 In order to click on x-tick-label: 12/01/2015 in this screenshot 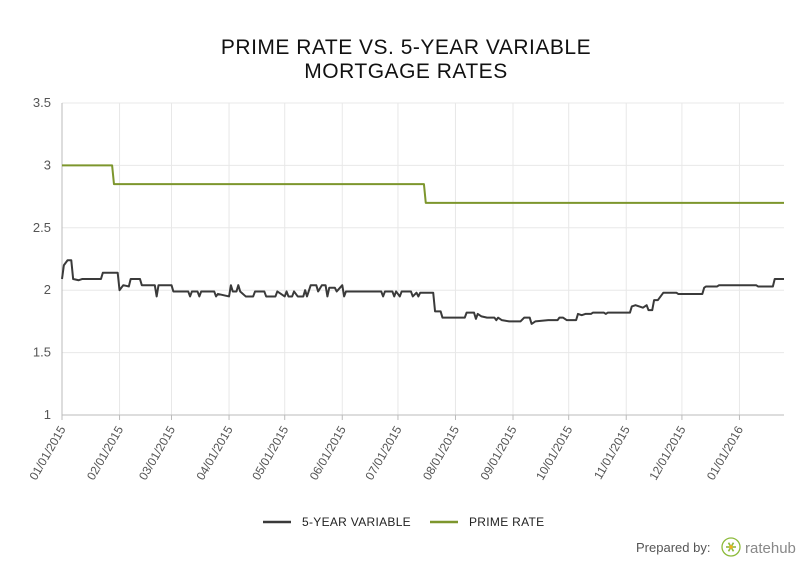, I will do `click(667, 452)`.